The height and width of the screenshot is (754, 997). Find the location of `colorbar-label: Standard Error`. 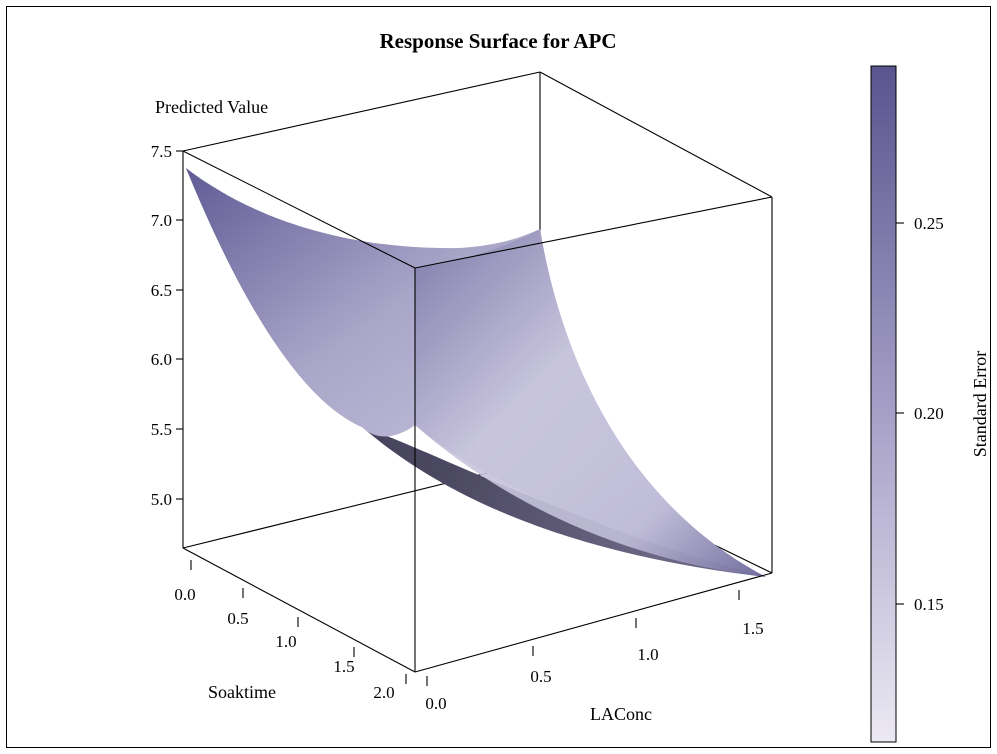

colorbar-label: Standard Error is located at coordinates (980, 404).